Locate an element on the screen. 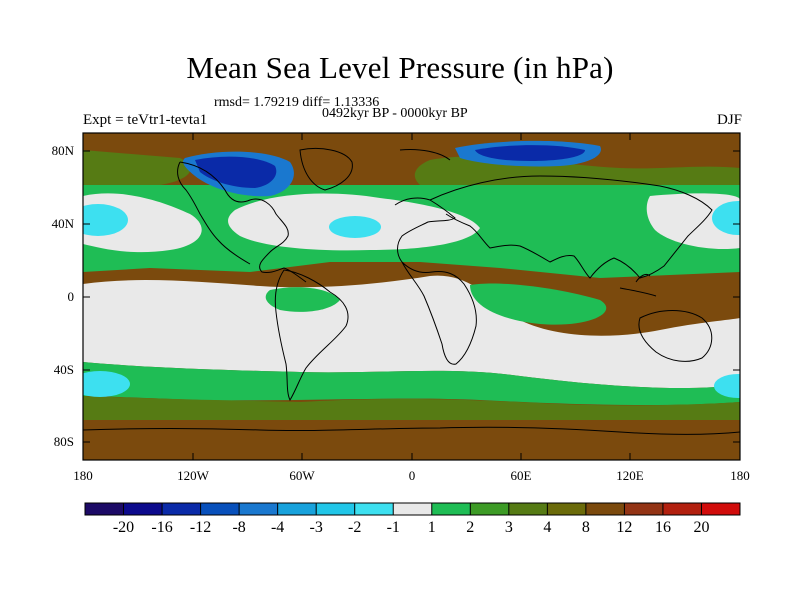 This screenshot has width=800, height=600. coast-north-america is located at coordinates (243, 222).